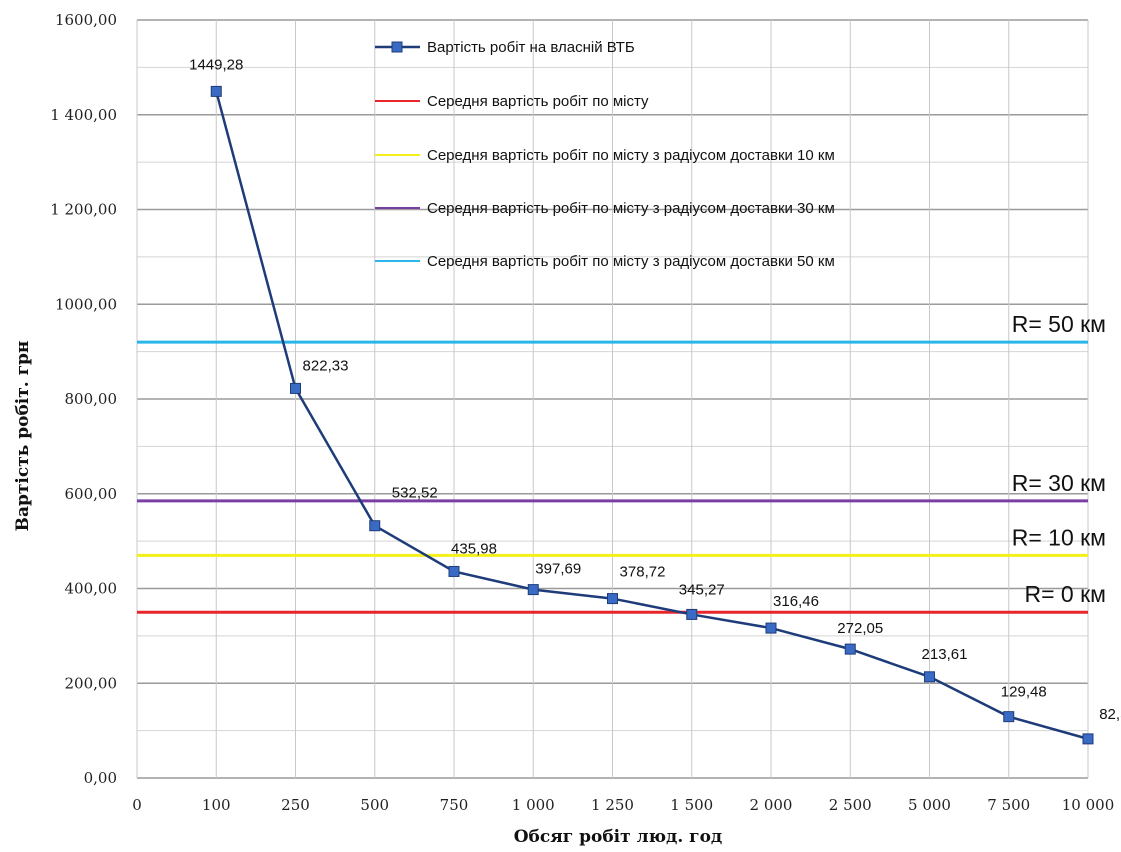 Image resolution: width=1121 pixels, height=852 pixels. Describe the element at coordinates (454, 805) in the screenshot. I see `x-tick-label: 750` at that location.